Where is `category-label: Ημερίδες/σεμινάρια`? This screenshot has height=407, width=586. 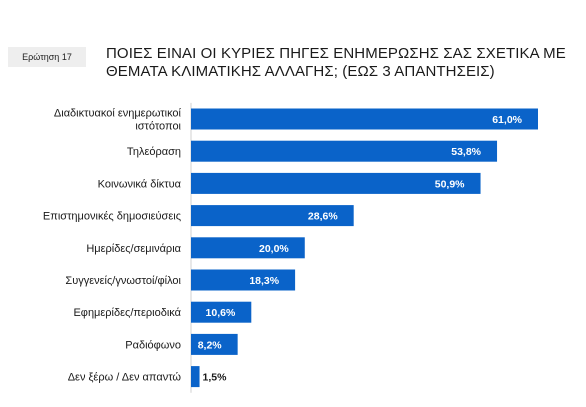 category-label: Ημερίδες/σεμινάρια is located at coordinates (133, 249).